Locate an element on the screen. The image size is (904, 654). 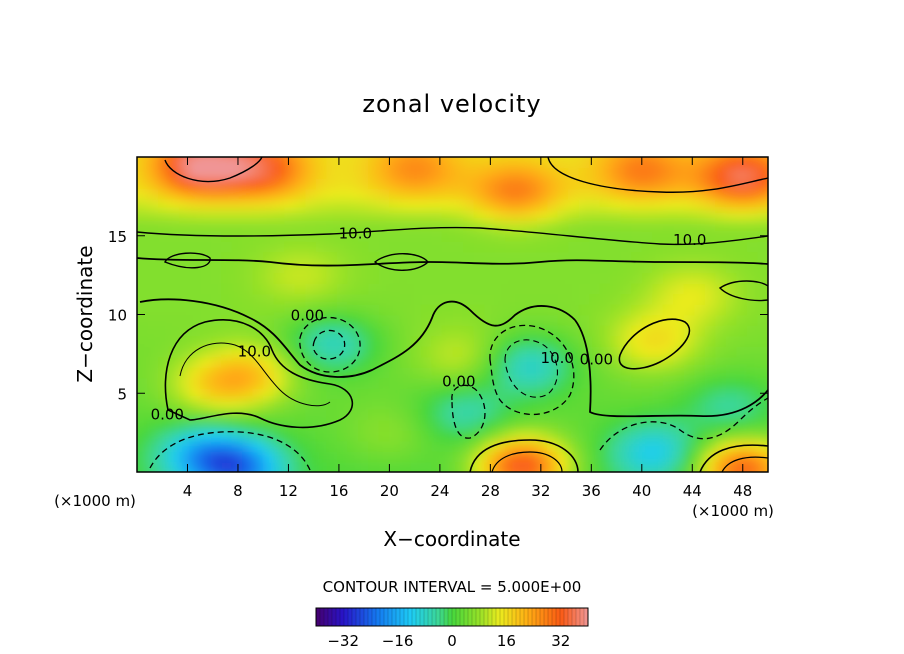
contour-zero-right is located at coordinates (671, 368).